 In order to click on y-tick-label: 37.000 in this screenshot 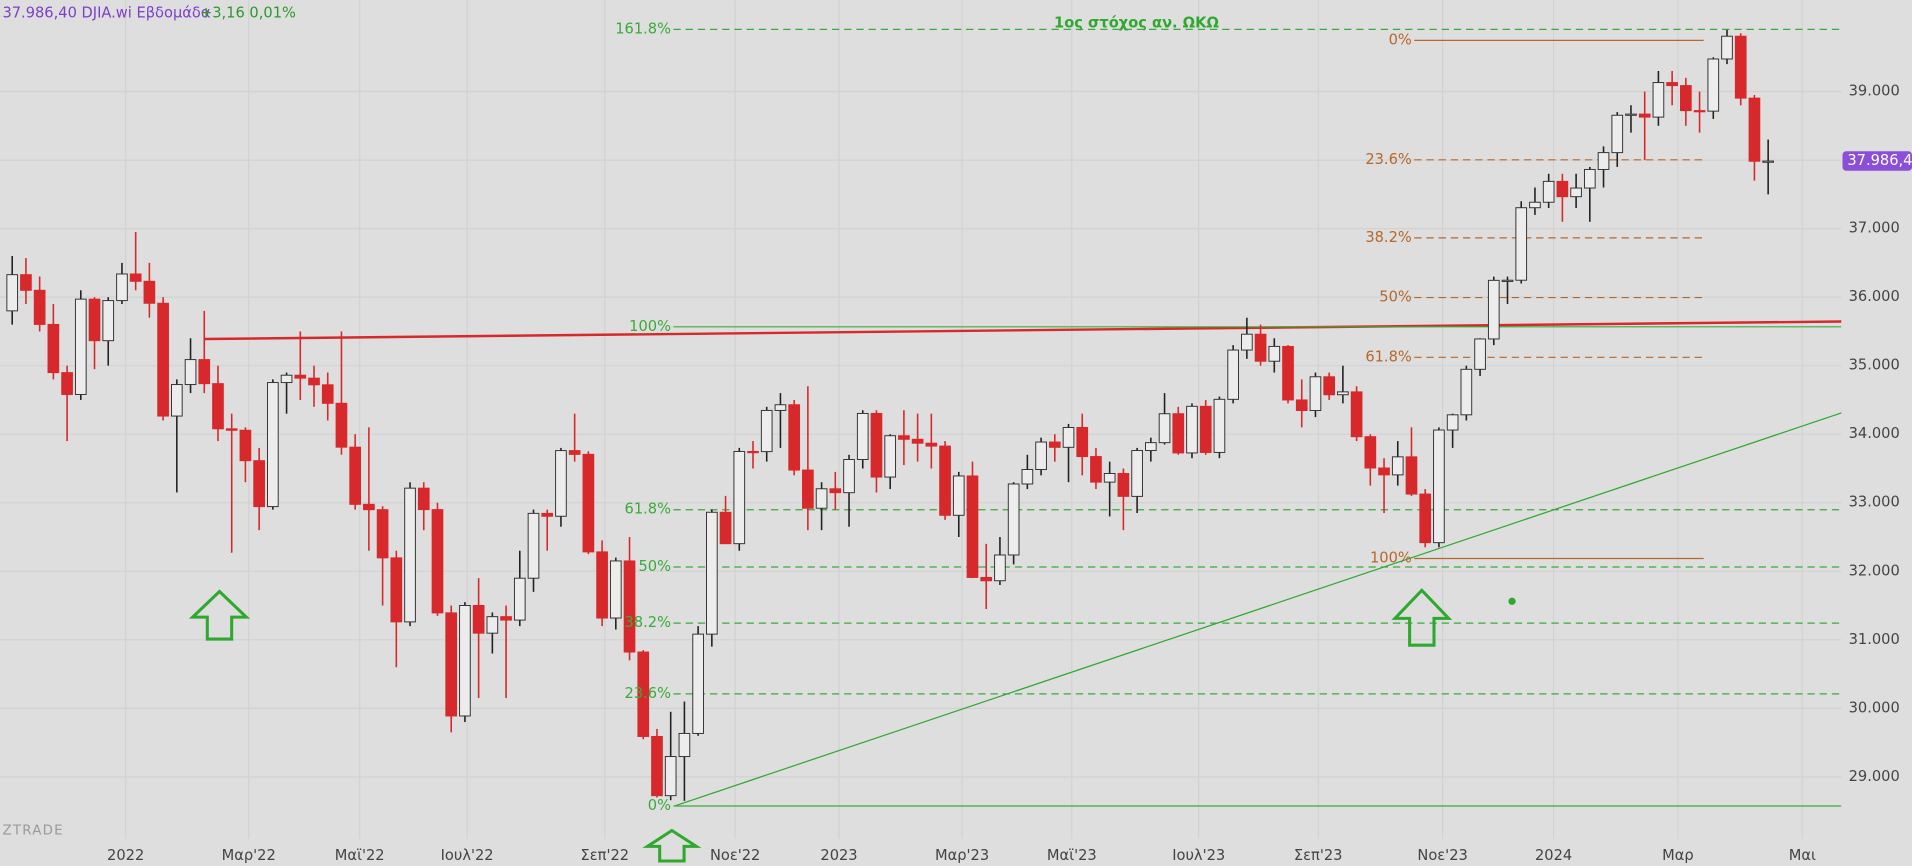, I will do `click(1874, 228)`.